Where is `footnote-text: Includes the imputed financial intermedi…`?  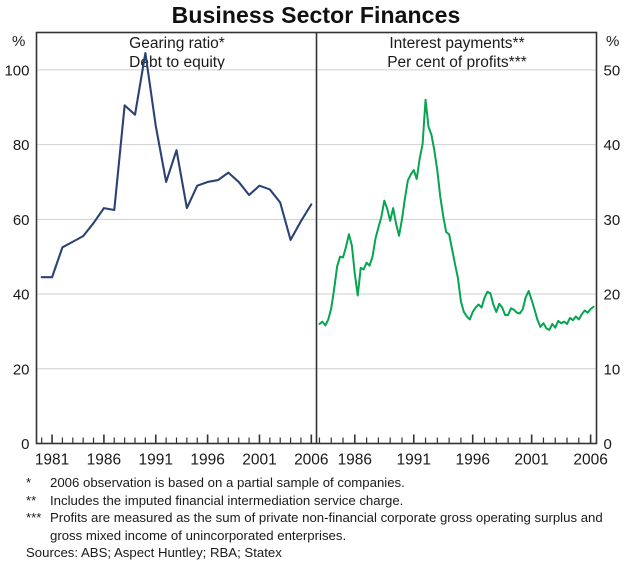 footnote-text: Includes the imputed financial intermedi… is located at coordinates (227, 500).